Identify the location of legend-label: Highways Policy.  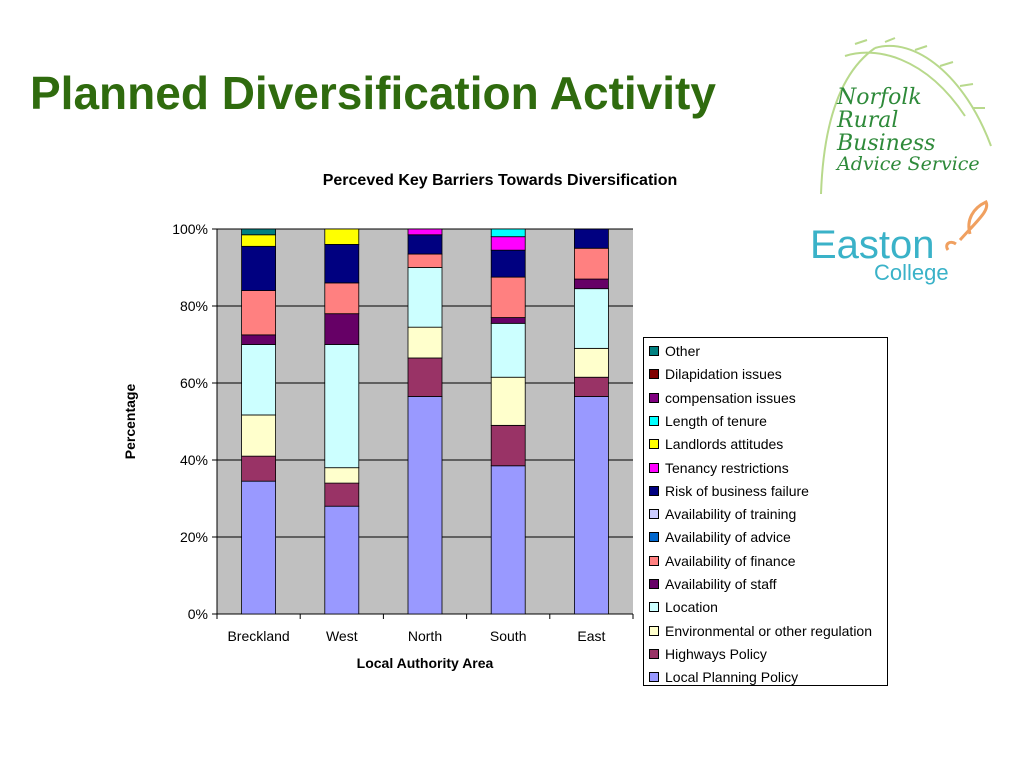
(716, 653).